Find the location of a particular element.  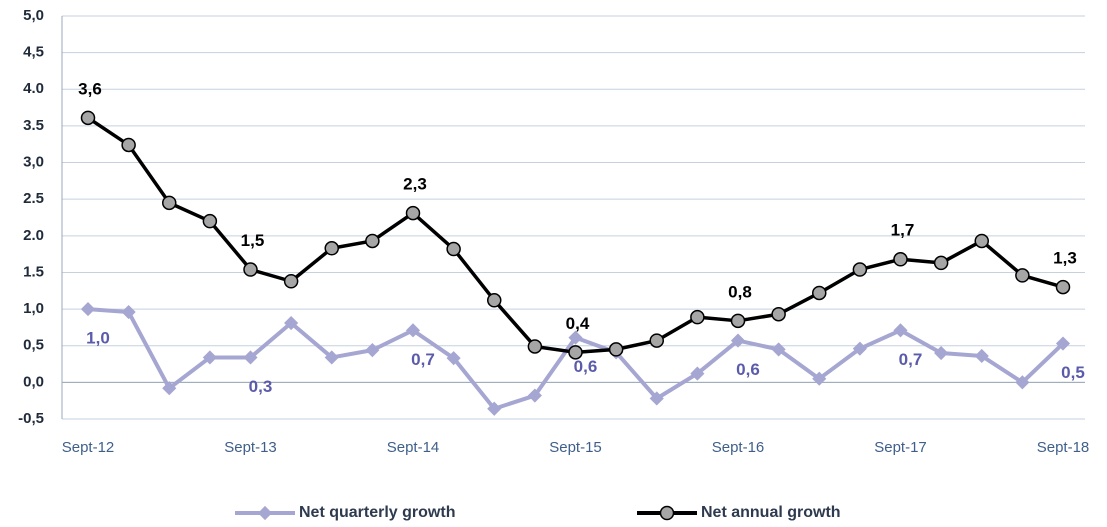

data-label: 0,3 is located at coordinates (261, 386).